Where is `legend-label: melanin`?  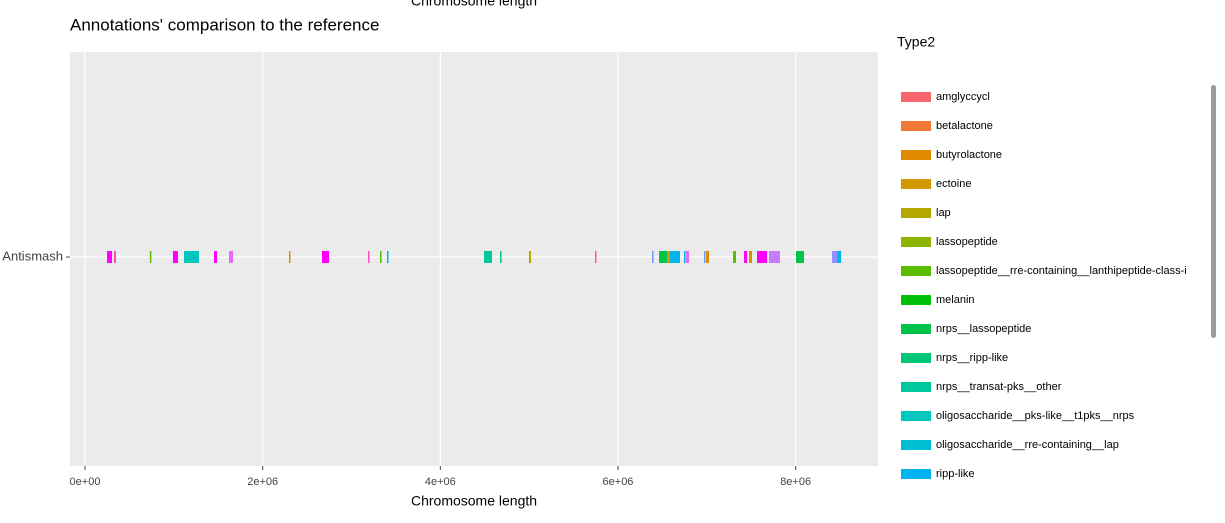
legend-label: melanin is located at coordinates (955, 300).